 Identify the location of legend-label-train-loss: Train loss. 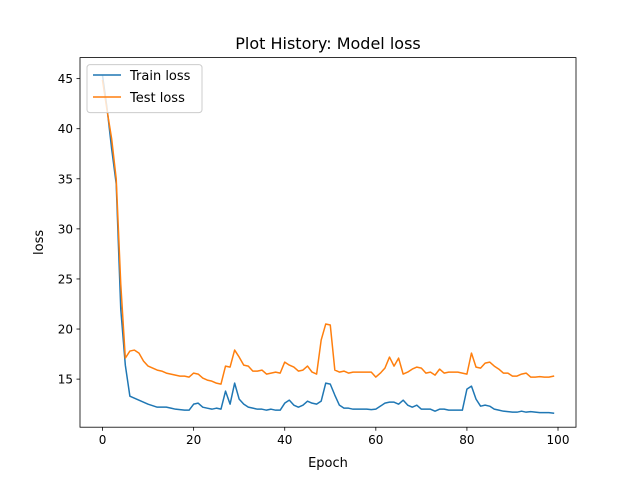
(160, 76).